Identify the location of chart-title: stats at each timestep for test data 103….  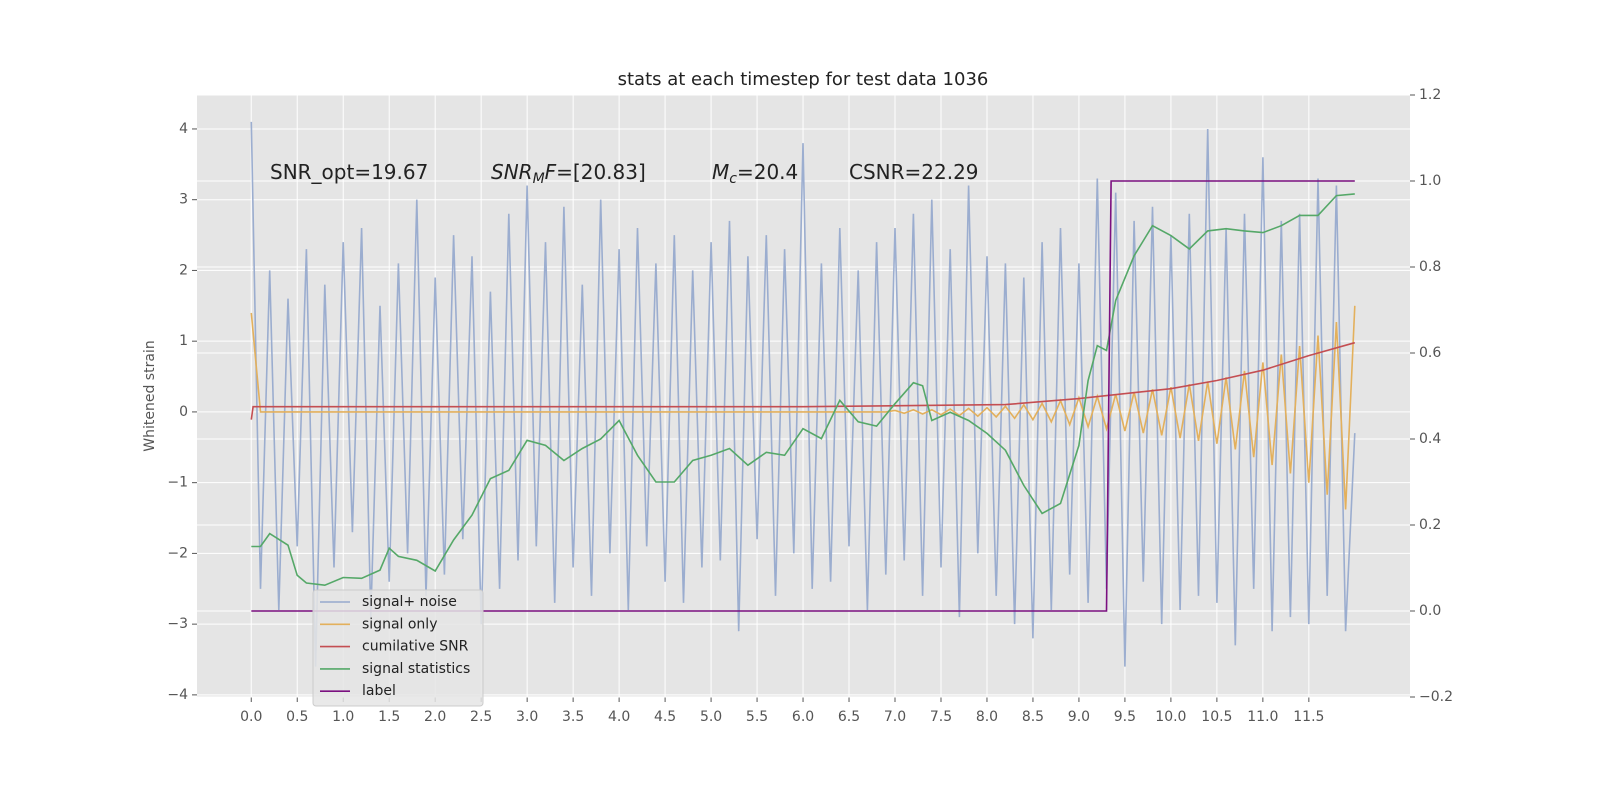
(803, 79).